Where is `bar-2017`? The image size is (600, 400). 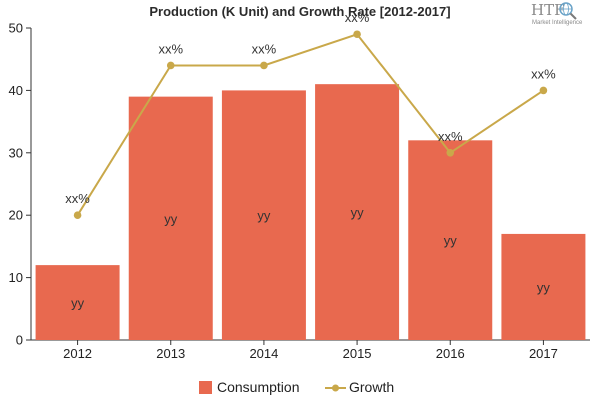 bar-2017 is located at coordinates (543, 286).